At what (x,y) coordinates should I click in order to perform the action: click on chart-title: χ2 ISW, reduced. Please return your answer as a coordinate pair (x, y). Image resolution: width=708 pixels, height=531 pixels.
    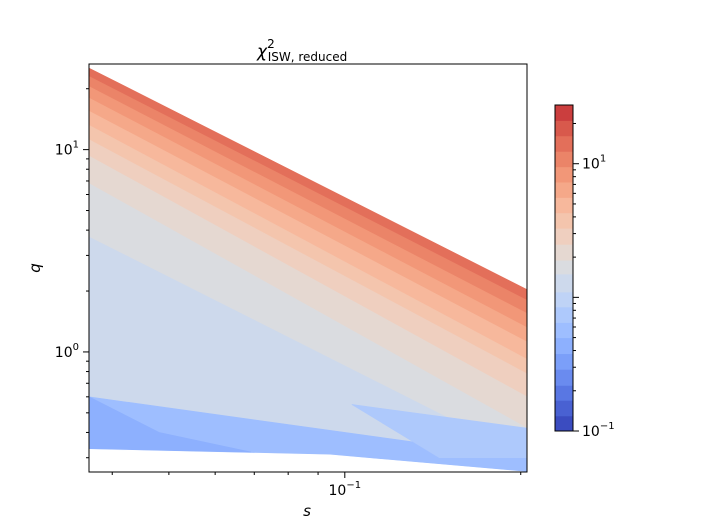
    Looking at the image, I should click on (301, 50).